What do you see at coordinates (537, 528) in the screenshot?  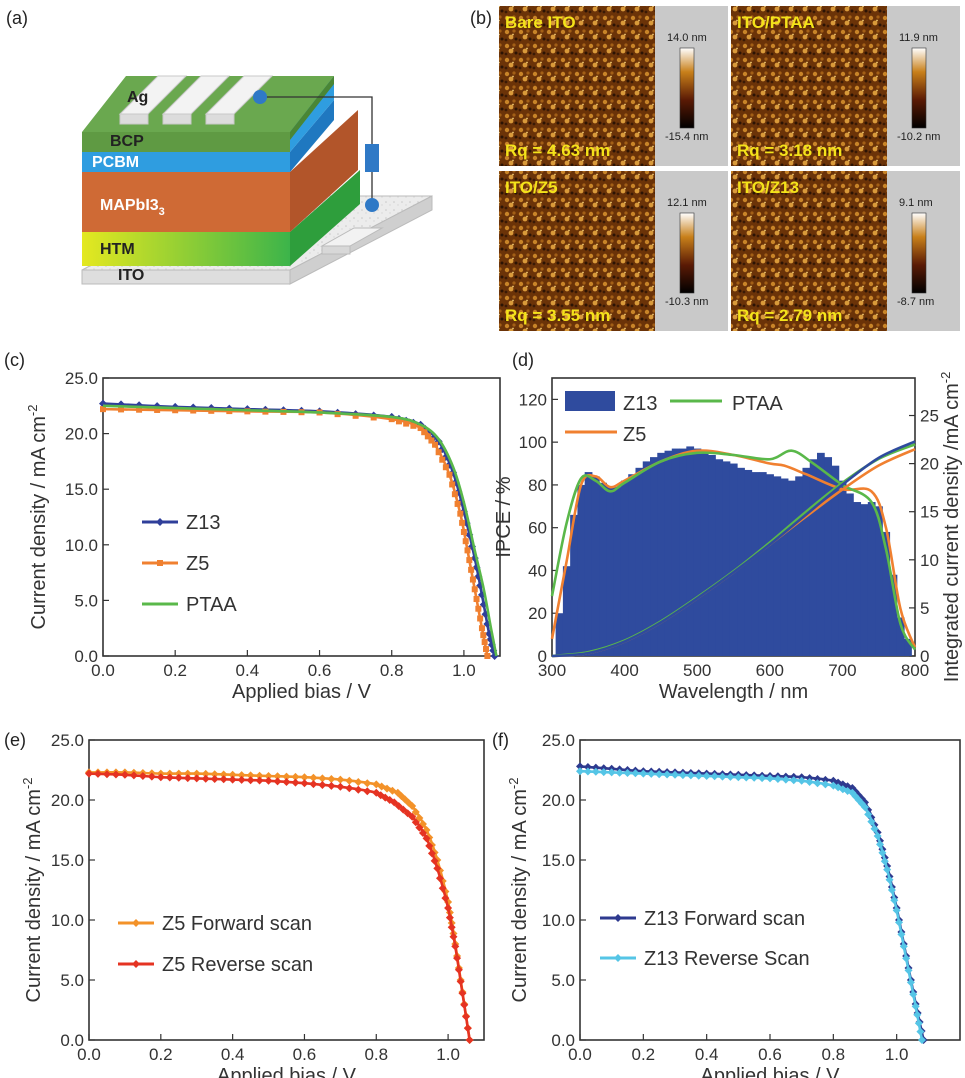 I see `y-tick-label: 60` at bounding box center [537, 528].